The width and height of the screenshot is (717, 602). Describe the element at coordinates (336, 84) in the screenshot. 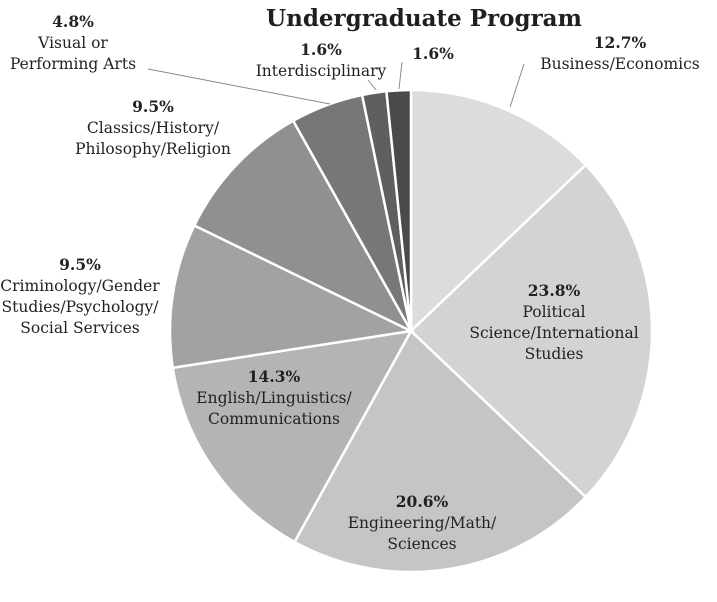

I see `leader-lines` at that location.